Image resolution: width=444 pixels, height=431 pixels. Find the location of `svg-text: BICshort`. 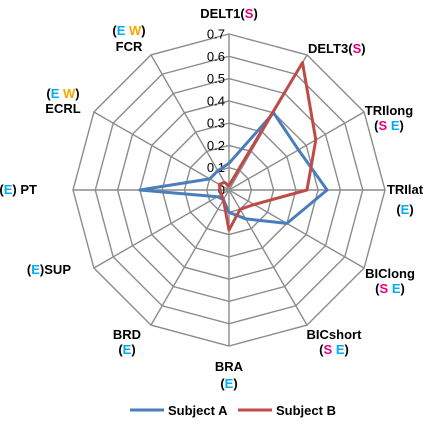

svg-text: BICshort is located at coordinates (335, 334).